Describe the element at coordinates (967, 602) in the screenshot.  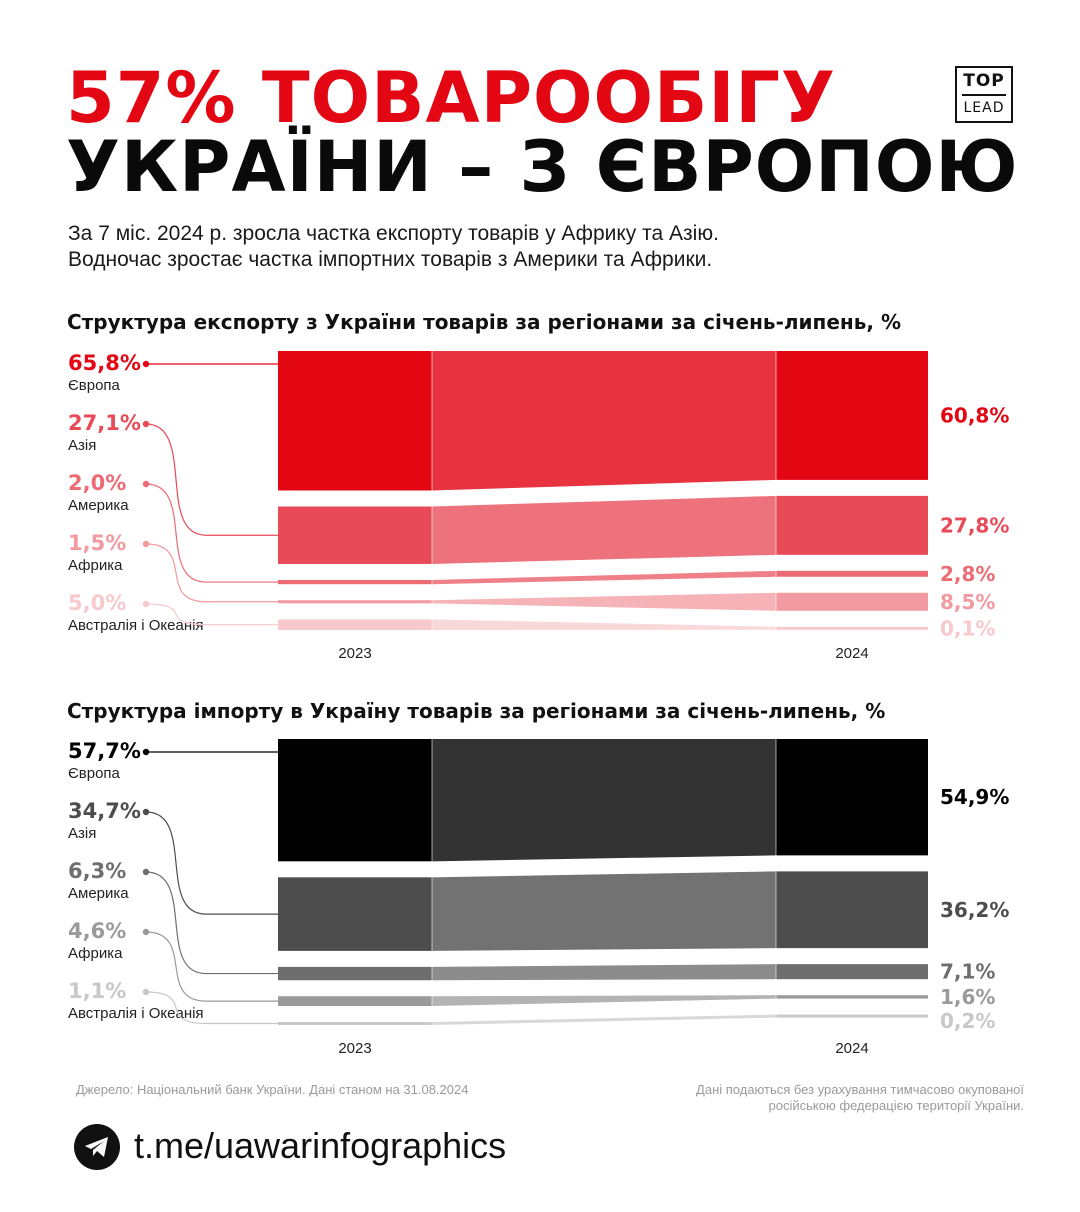
I see `label-2024-africa: 8,5%` at that location.